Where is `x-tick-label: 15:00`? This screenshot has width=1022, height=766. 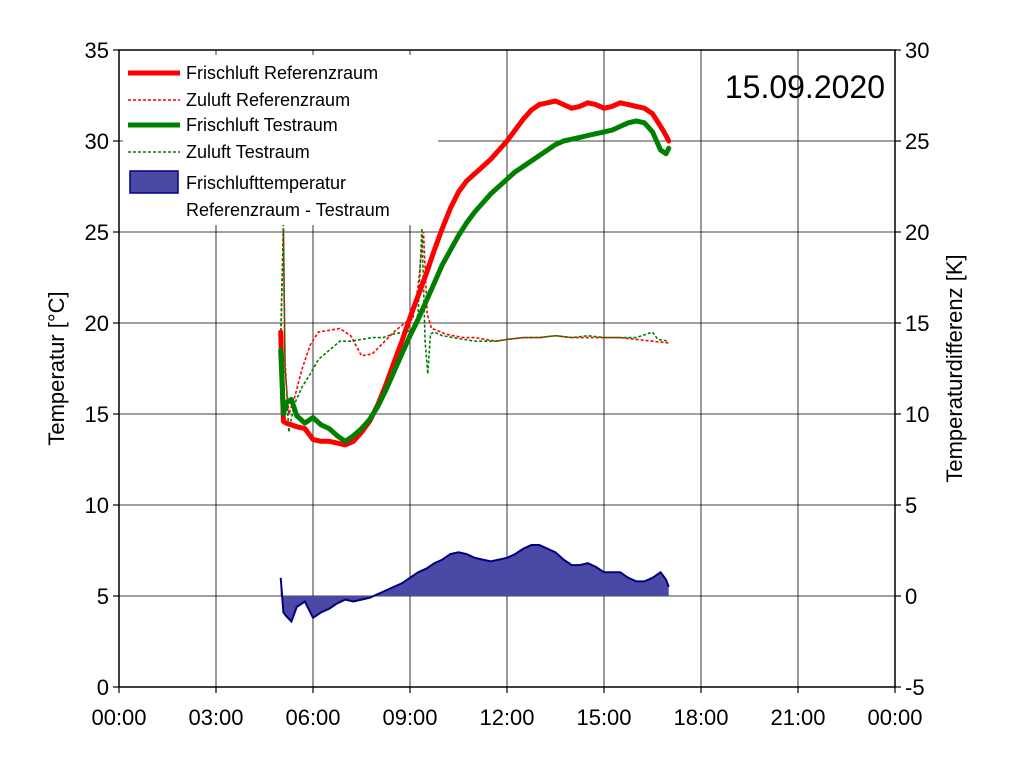
x-tick-label: 15:00 is located at coordinates (603, 717).